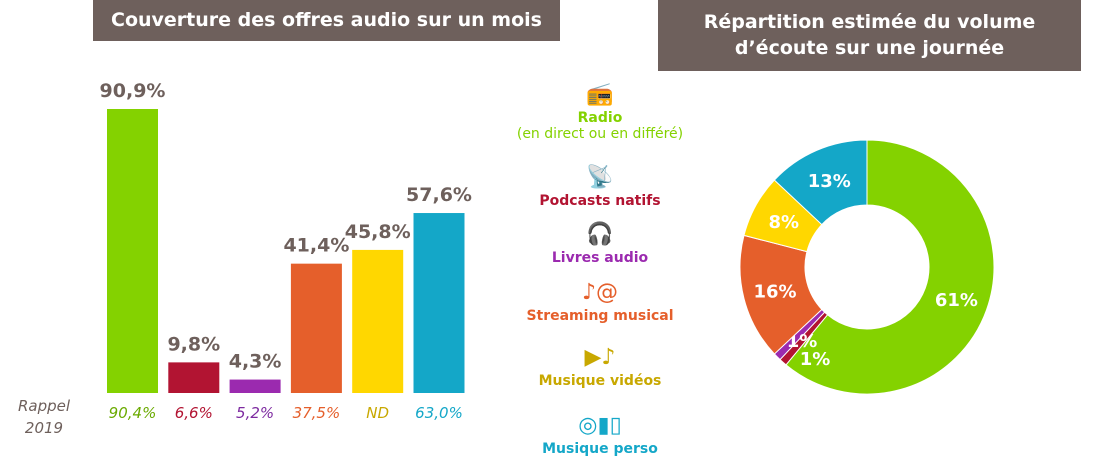  Describe the element at coordinates (600, 425) in the screenshot. I see `personal-music-icon: ◎▮▯` at that location.